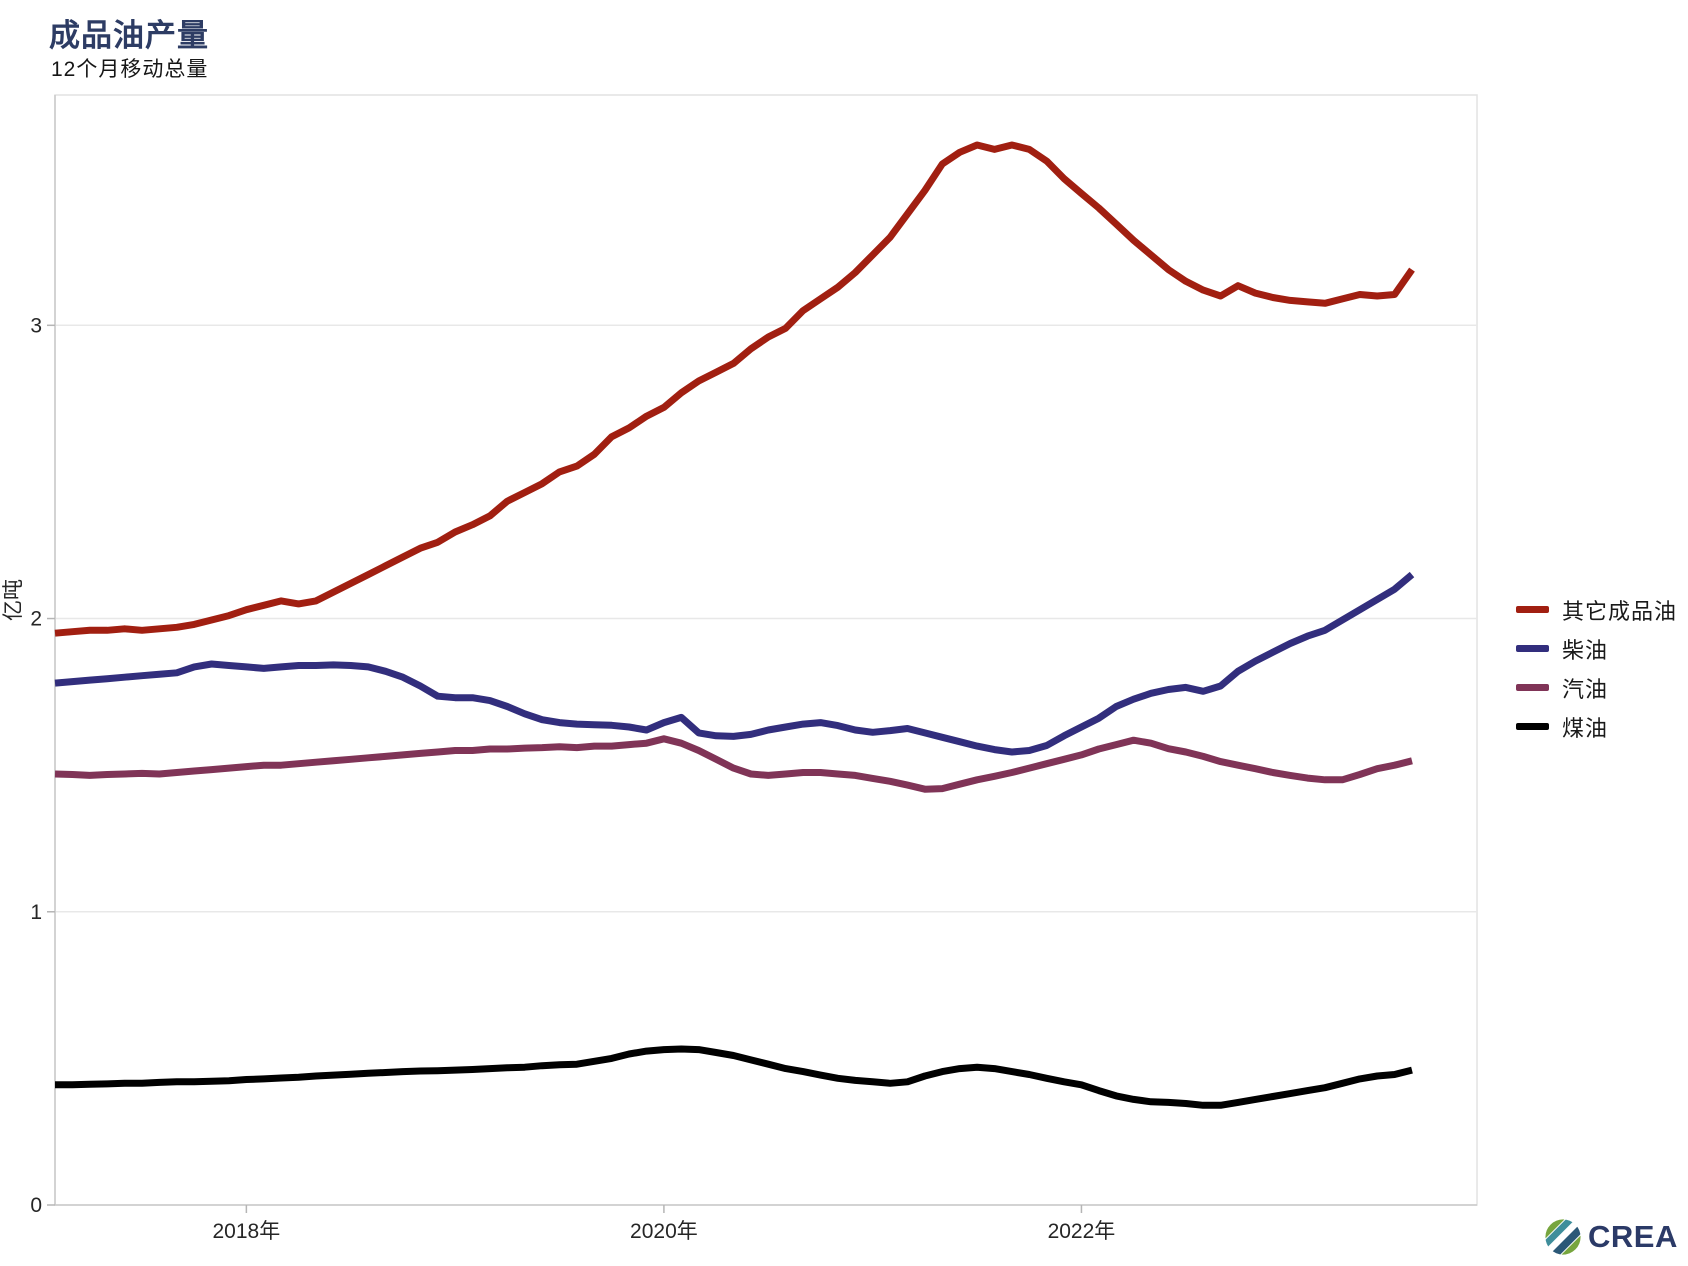 The width and height of the screenshot is (1688, 1266). I want to click on legend: 其它成品油柴油汽油煤油, so click(1596, 668).